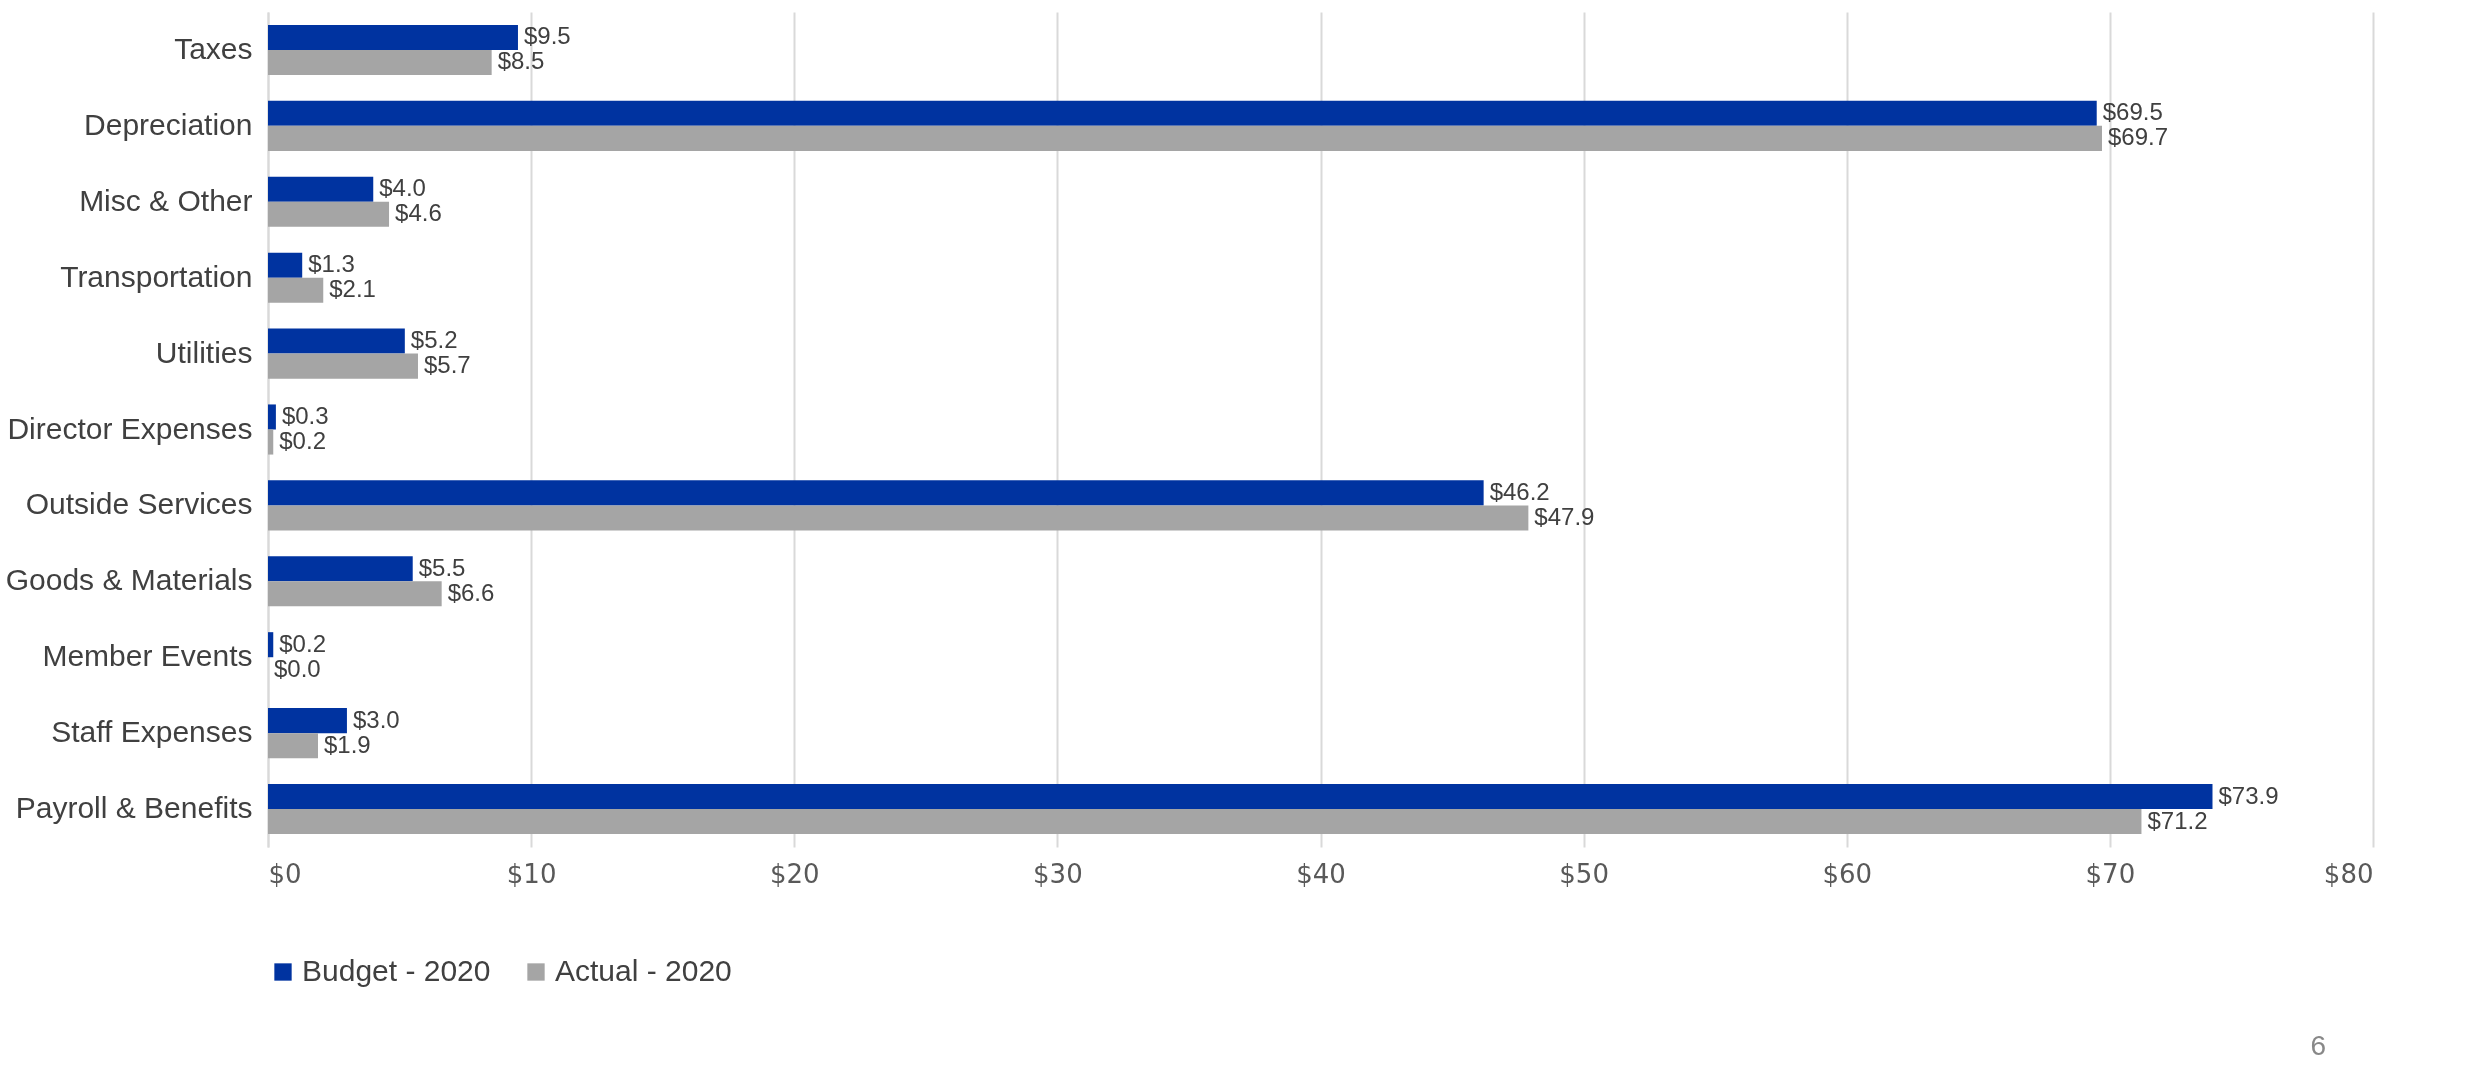 The width and height of the screenshot is (2476, 1068). I want to click on data-label: $73.9, so click(2248, 795).